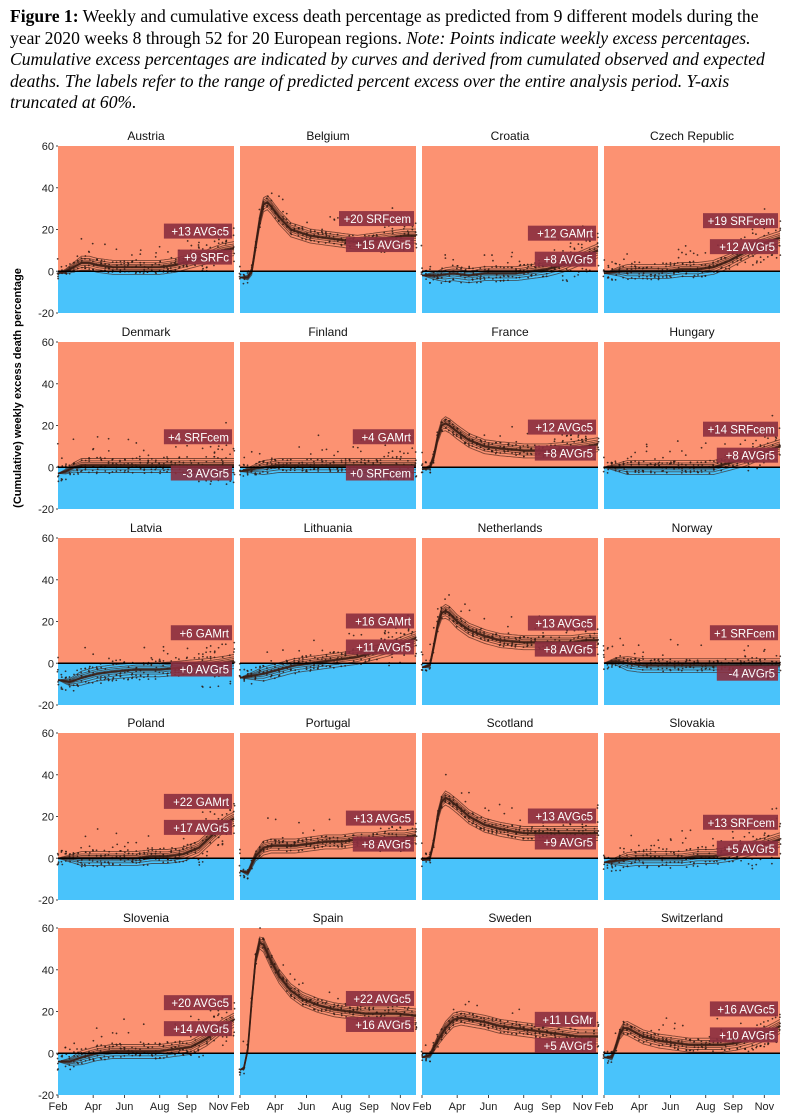 The width and height of the screenshot is (800, 1120). Describe the element at coordinates (328, 405) in the screenshot. I see `excess-region` at that location.